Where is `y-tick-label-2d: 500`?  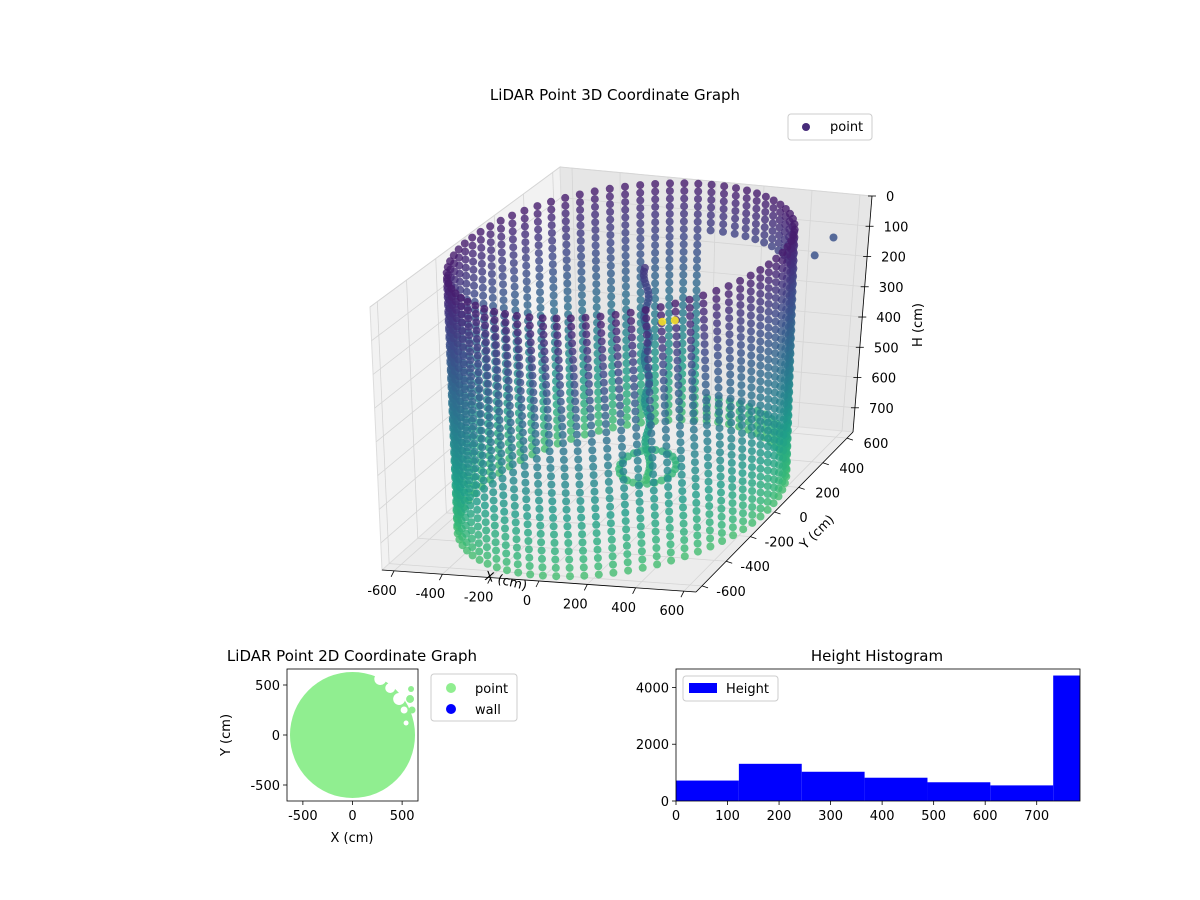
y-tick-label-2d: 500 is located at coordinates (267, 686).